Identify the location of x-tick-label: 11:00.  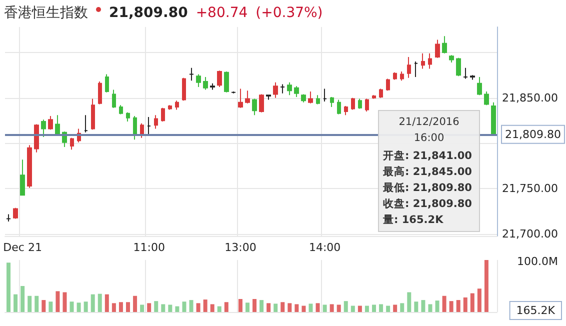
(149, 247).